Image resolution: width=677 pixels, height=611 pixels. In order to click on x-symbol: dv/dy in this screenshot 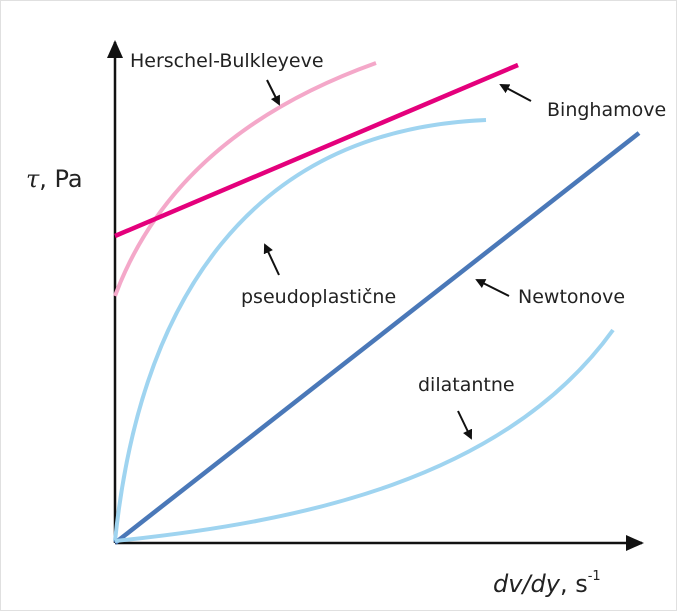, I will do `click(527, 584)`.